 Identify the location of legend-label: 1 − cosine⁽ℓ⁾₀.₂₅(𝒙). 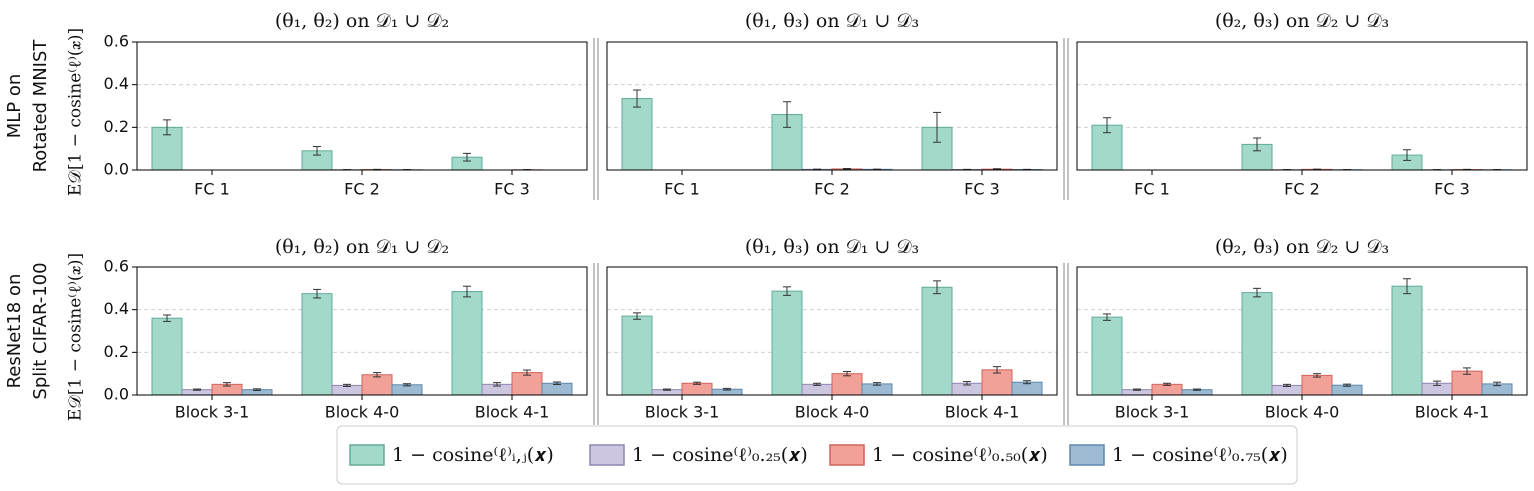
(720, 455).